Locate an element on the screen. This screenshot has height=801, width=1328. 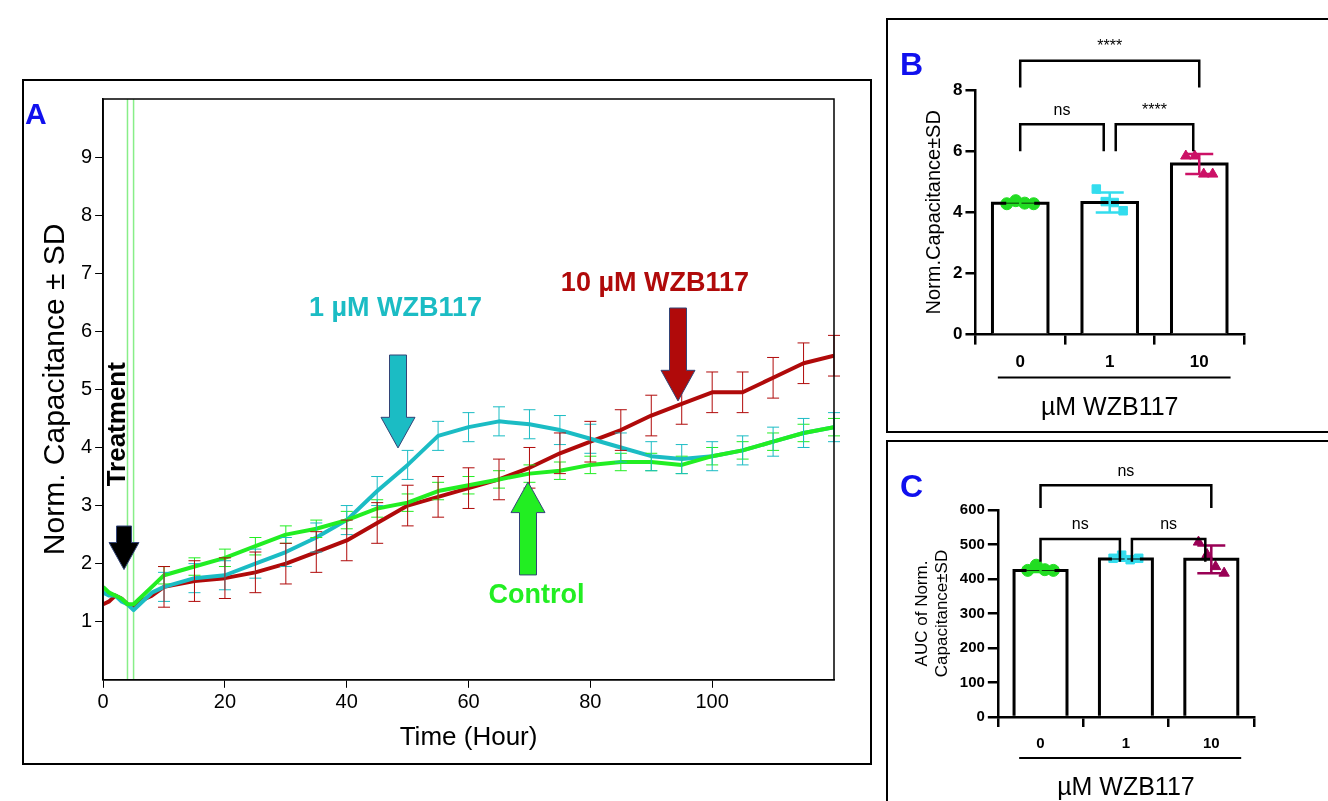
y-tick-label: 100 is located at coordinates (972, 681).